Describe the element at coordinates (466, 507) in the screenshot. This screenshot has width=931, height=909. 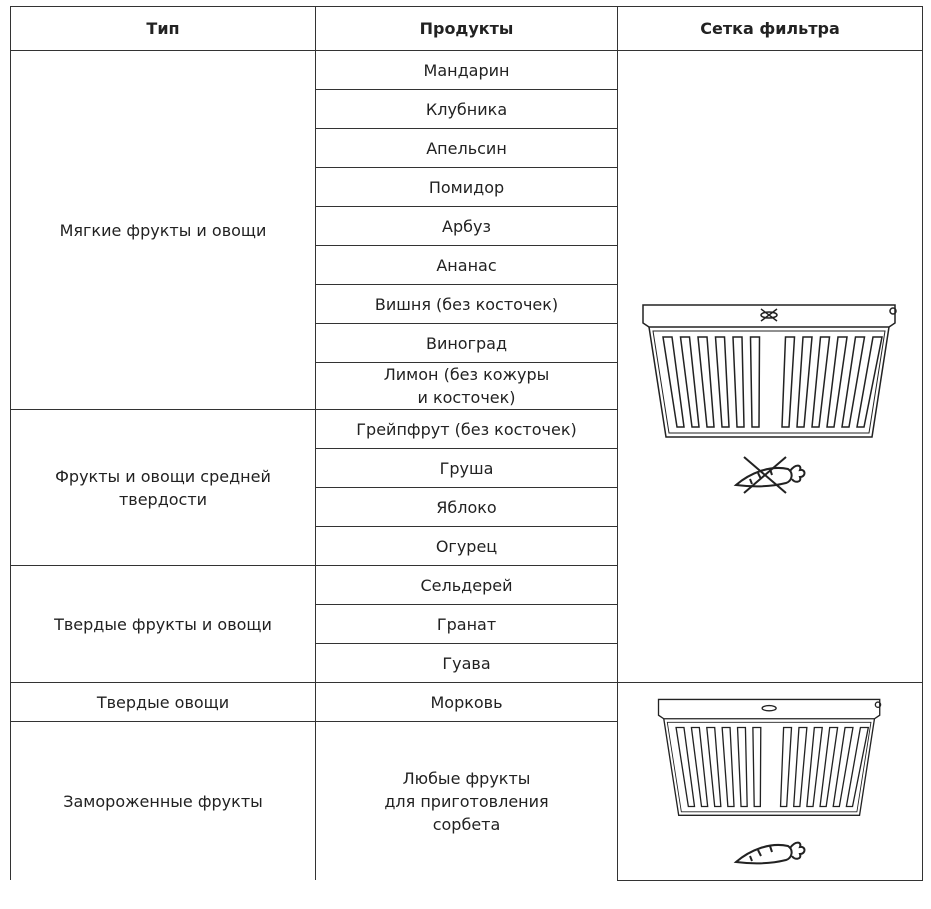
I see `product-cell: Яблоко` at that location.